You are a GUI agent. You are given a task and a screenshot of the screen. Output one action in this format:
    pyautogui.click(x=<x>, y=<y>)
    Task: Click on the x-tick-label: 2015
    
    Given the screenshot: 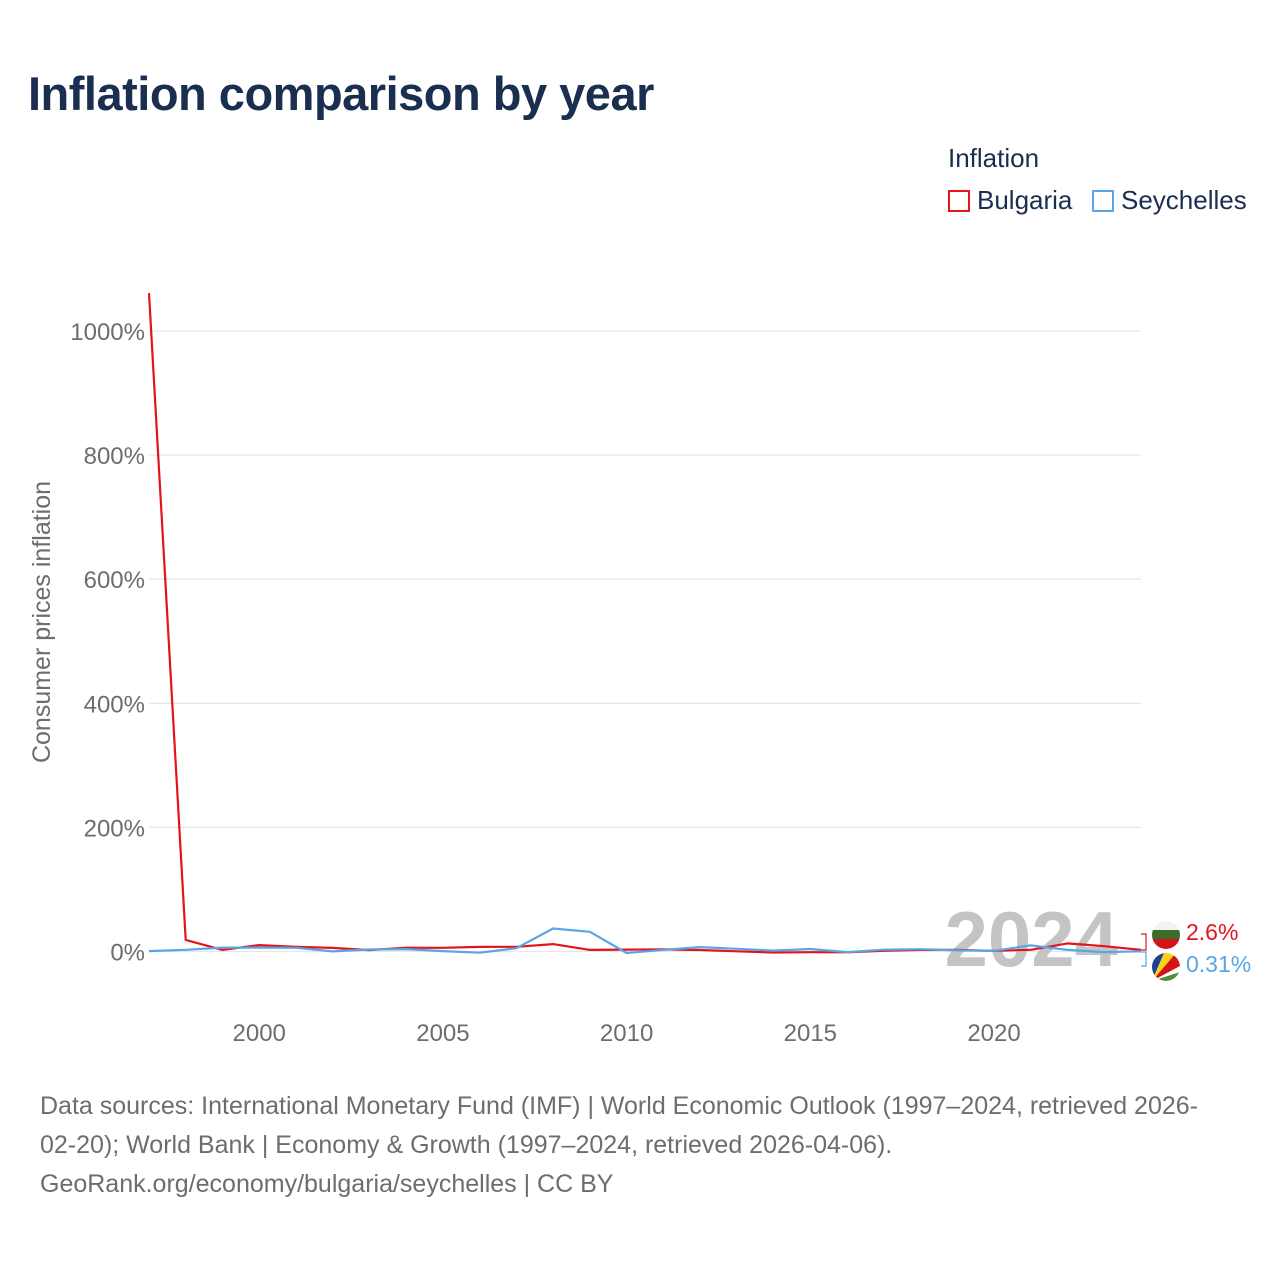 What is the action you would take?
    pyautogui.click(x=810, y=1033)
    